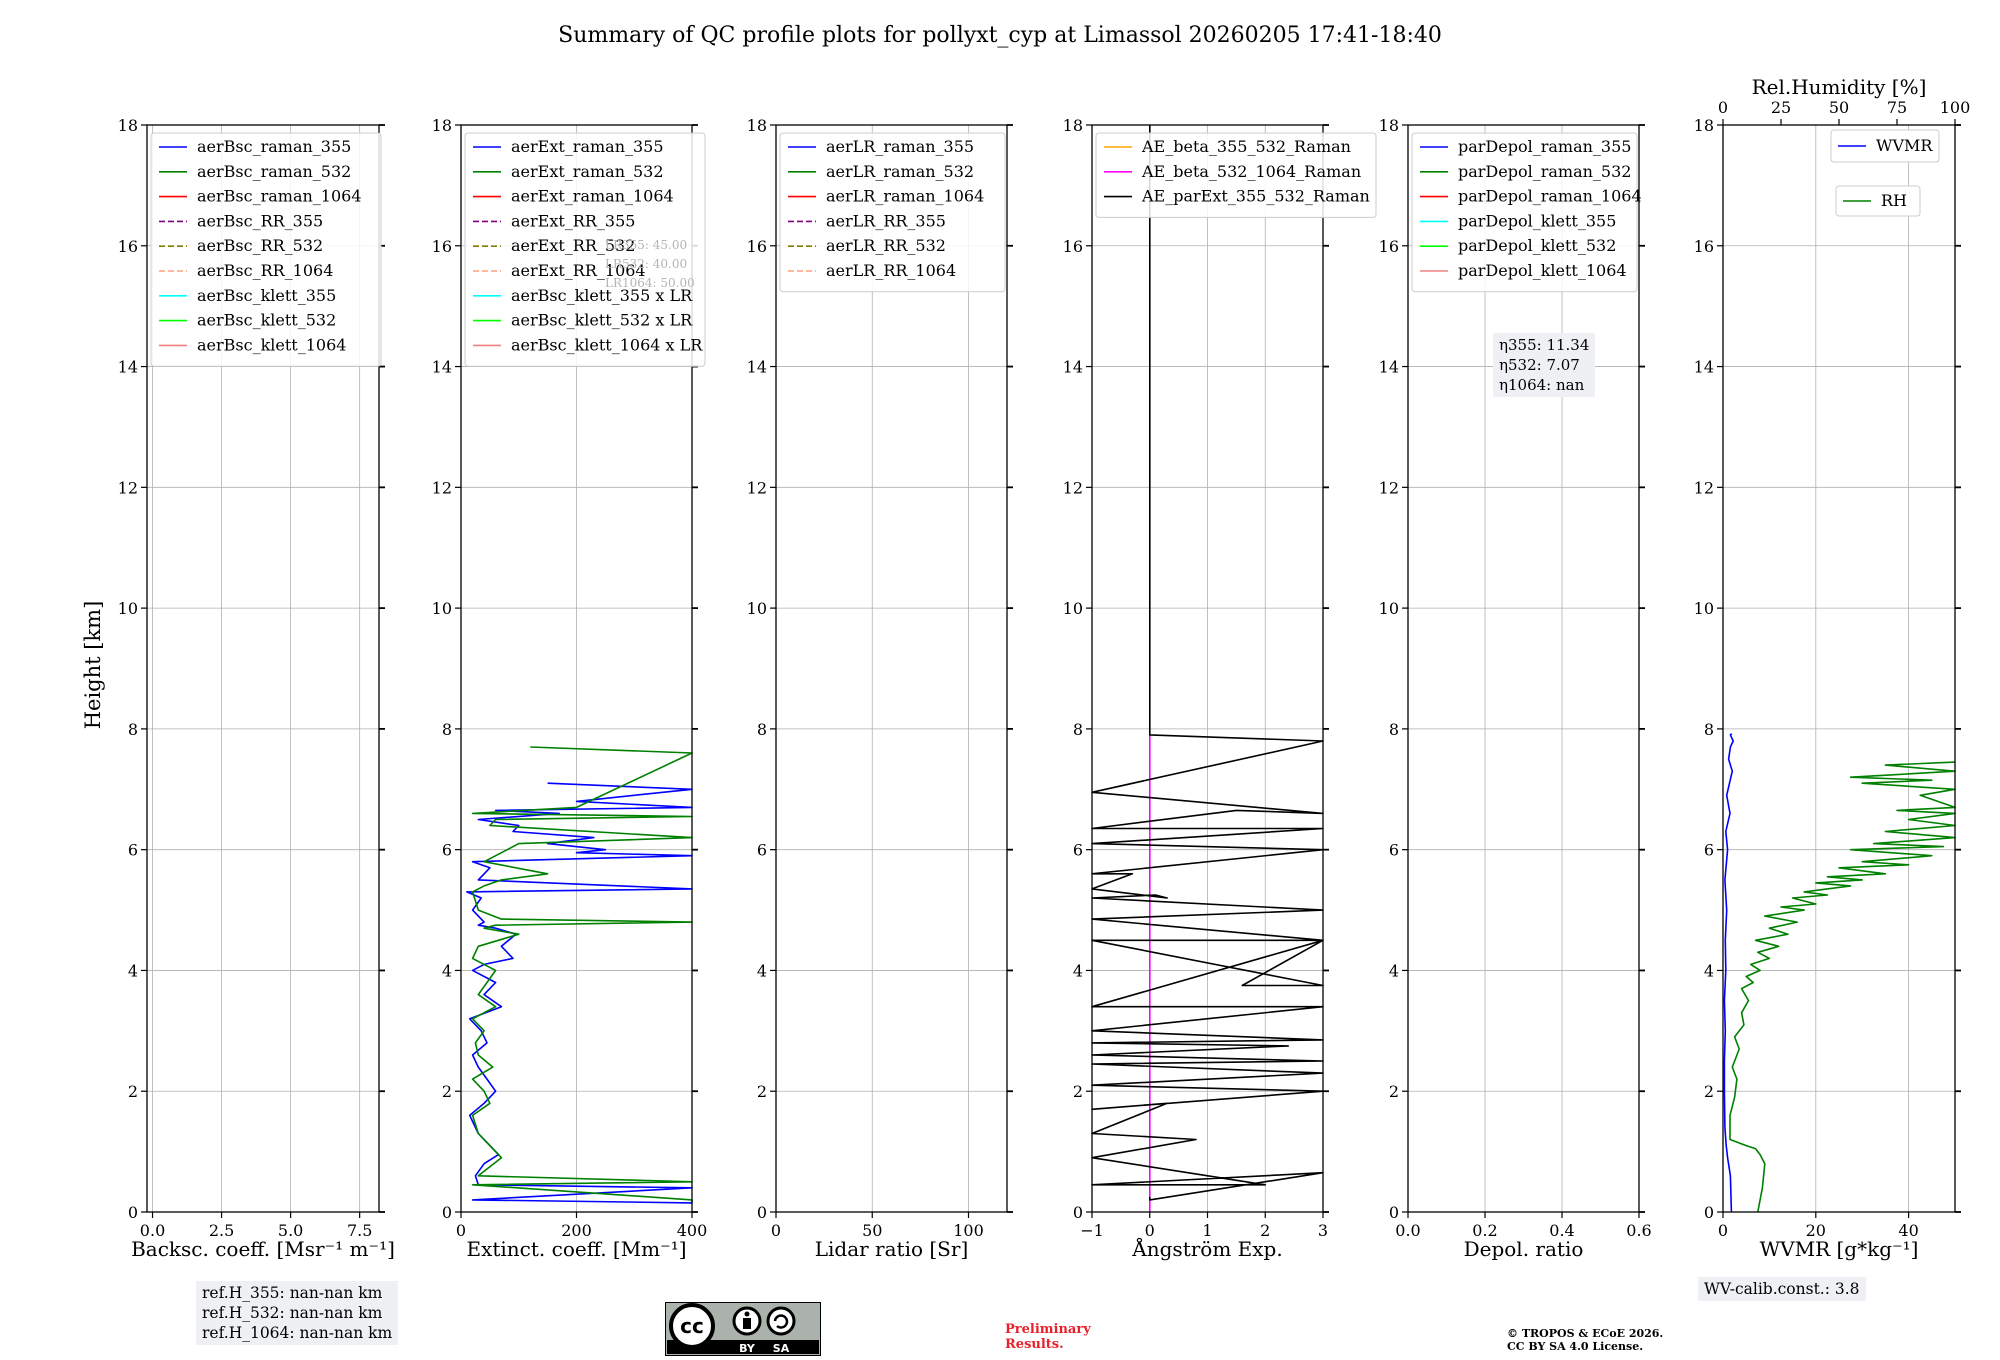 This screenshot has height=1360, width=2000. Describe the element at coordinates (1207, 1230) in the screenshot. I see `x-tick-label: 1` at that location.